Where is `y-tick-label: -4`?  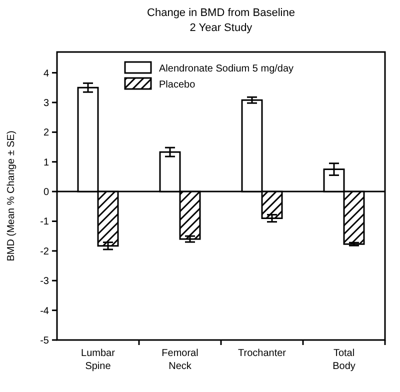 y-tick-label: -4 is located at coordinates (45, 311).